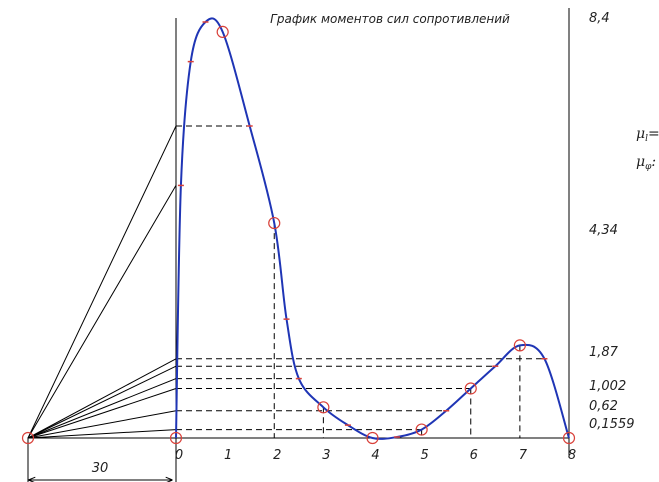  I want to click on scale-mu-l: μl=, so click(647, 135).